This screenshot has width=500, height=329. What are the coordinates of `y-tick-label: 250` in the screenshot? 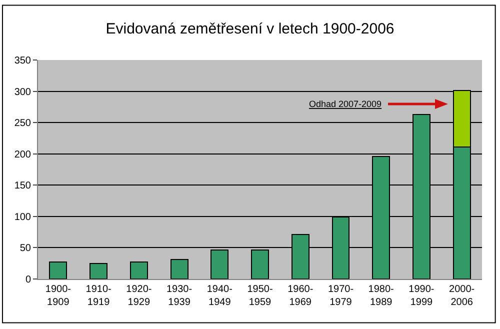 It's located at (23, 124).